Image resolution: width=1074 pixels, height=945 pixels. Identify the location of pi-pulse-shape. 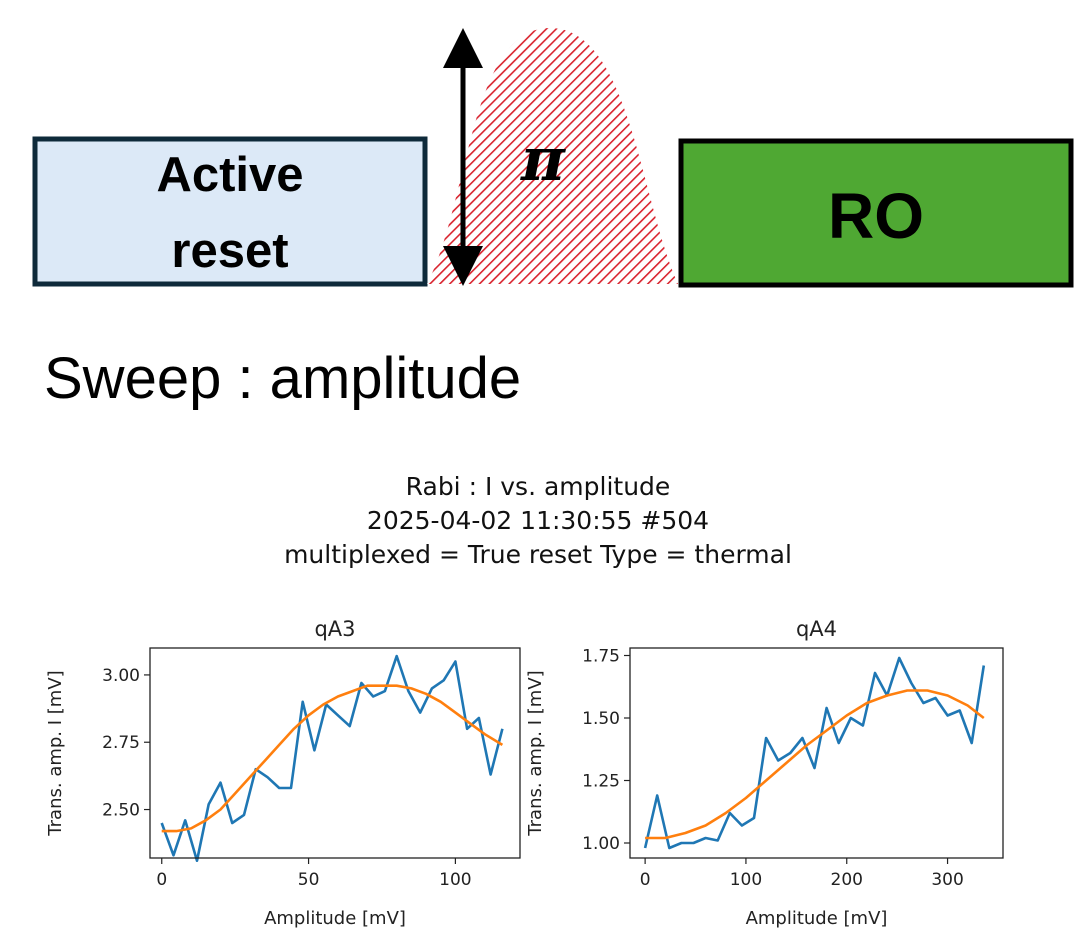
(552, 156).